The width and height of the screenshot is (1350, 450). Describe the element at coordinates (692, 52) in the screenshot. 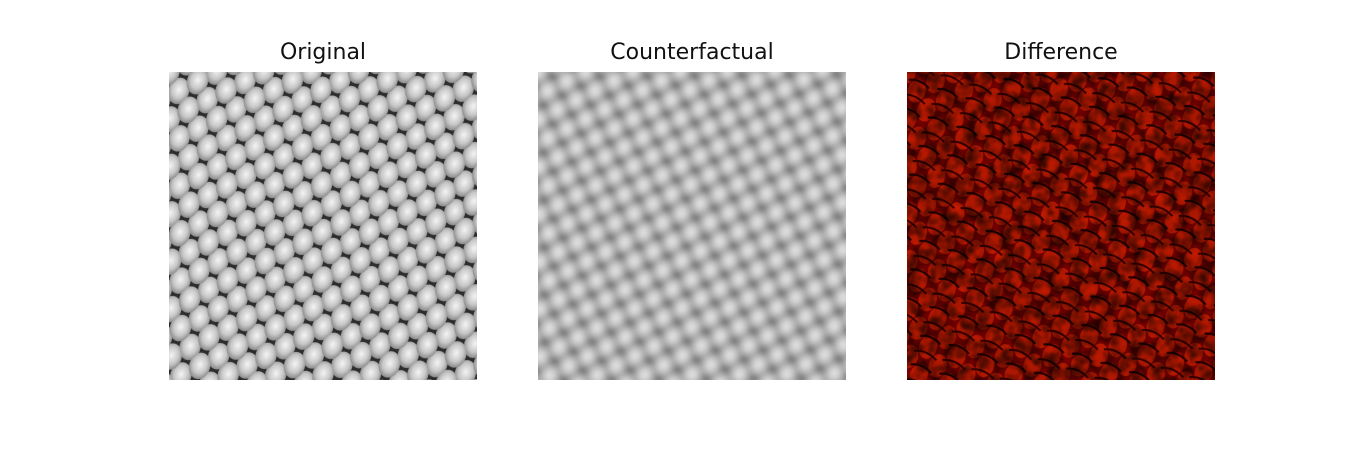

I see `panel-title: Counterfactual` at that location.